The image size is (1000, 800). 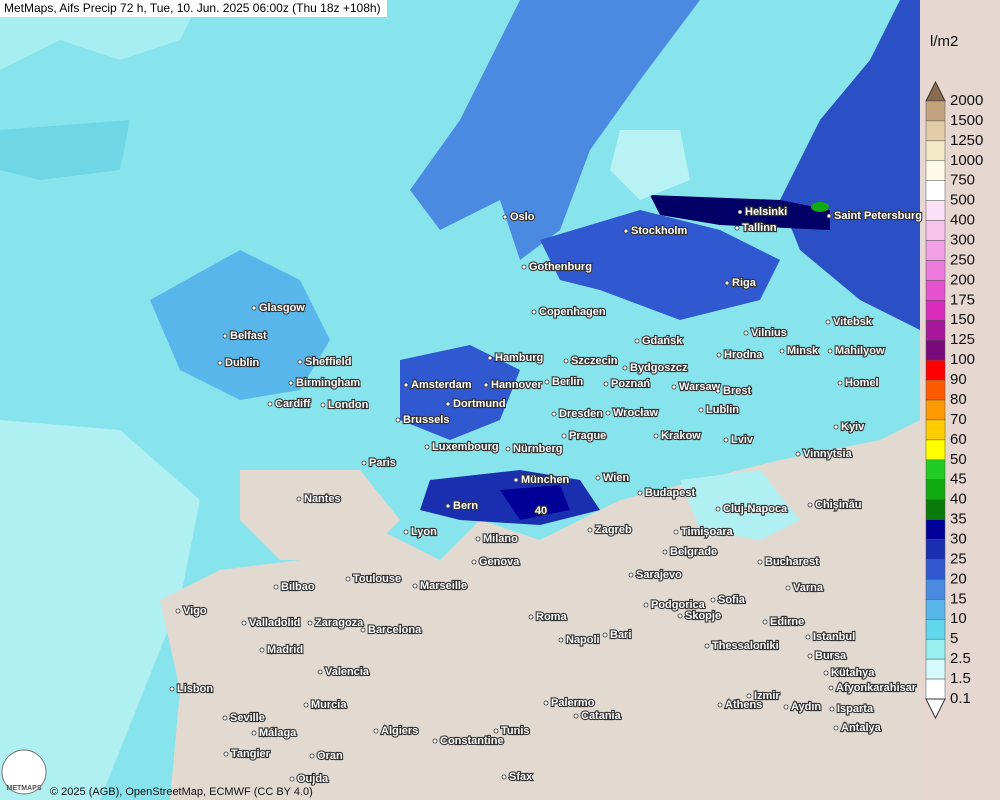 What do you see at coordinates (766, 212) in the screenshot?
I see `city-label: Helsinki` at bounding box center [766, 212].